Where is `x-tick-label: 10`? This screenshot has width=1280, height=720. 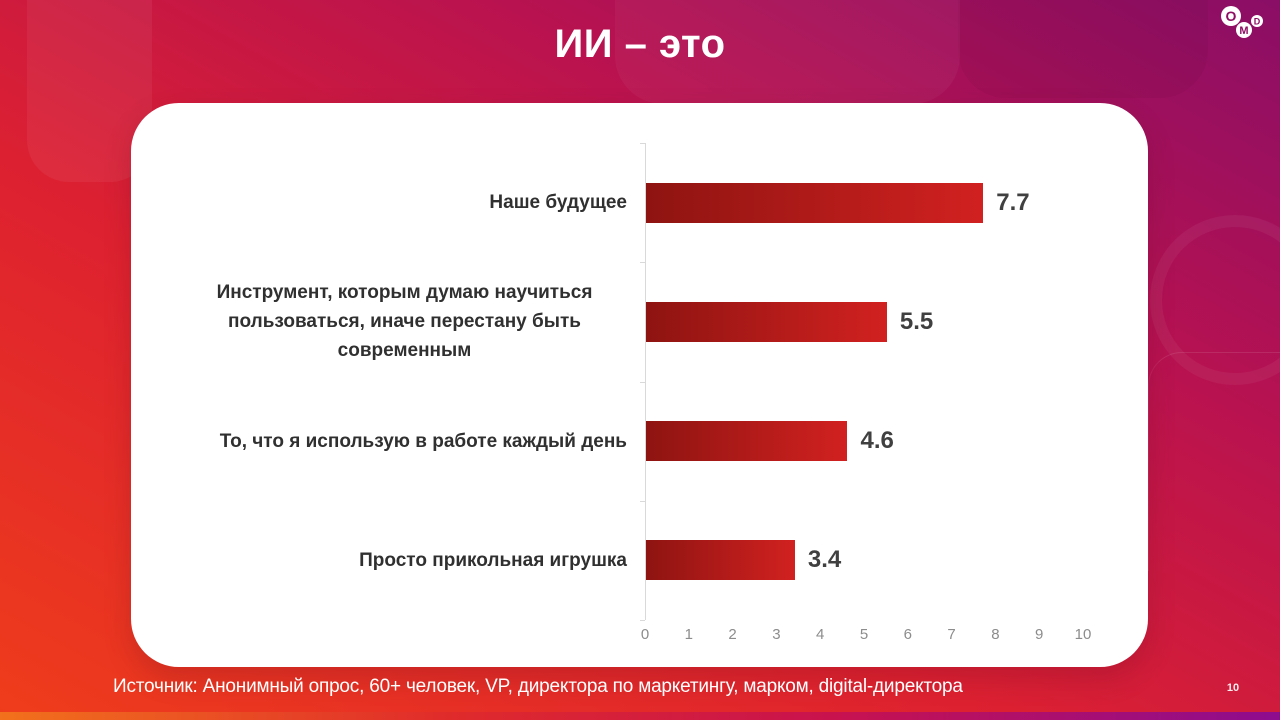 x-tick-label: 10 is located at coordinates (1083, 634).